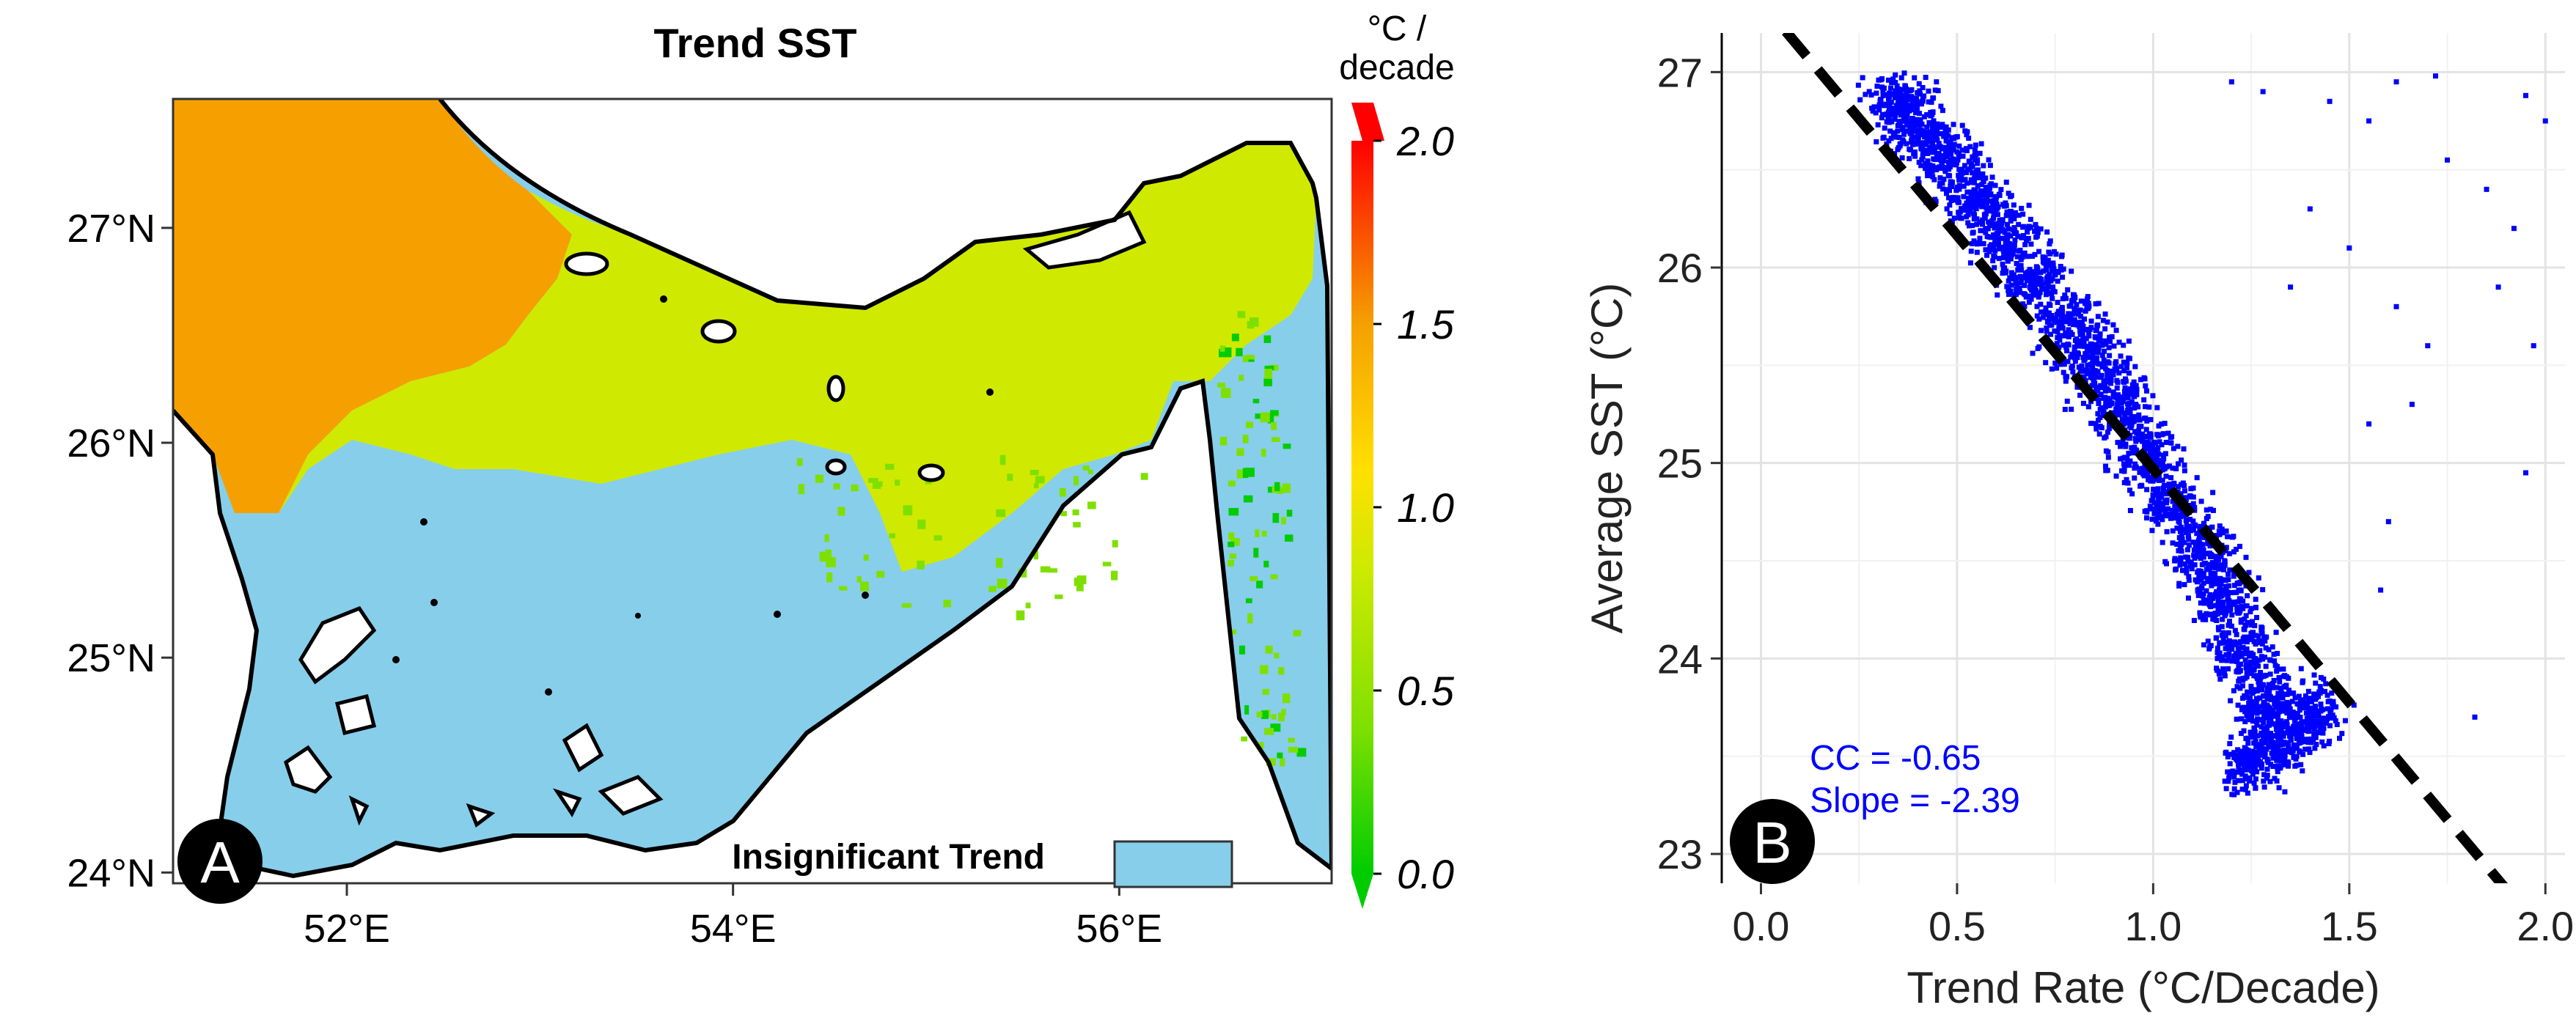  Describe the element at coordinates (2545, 926) in the screenshot. I see `scatter-x-tick-label: 2.0` at that location.